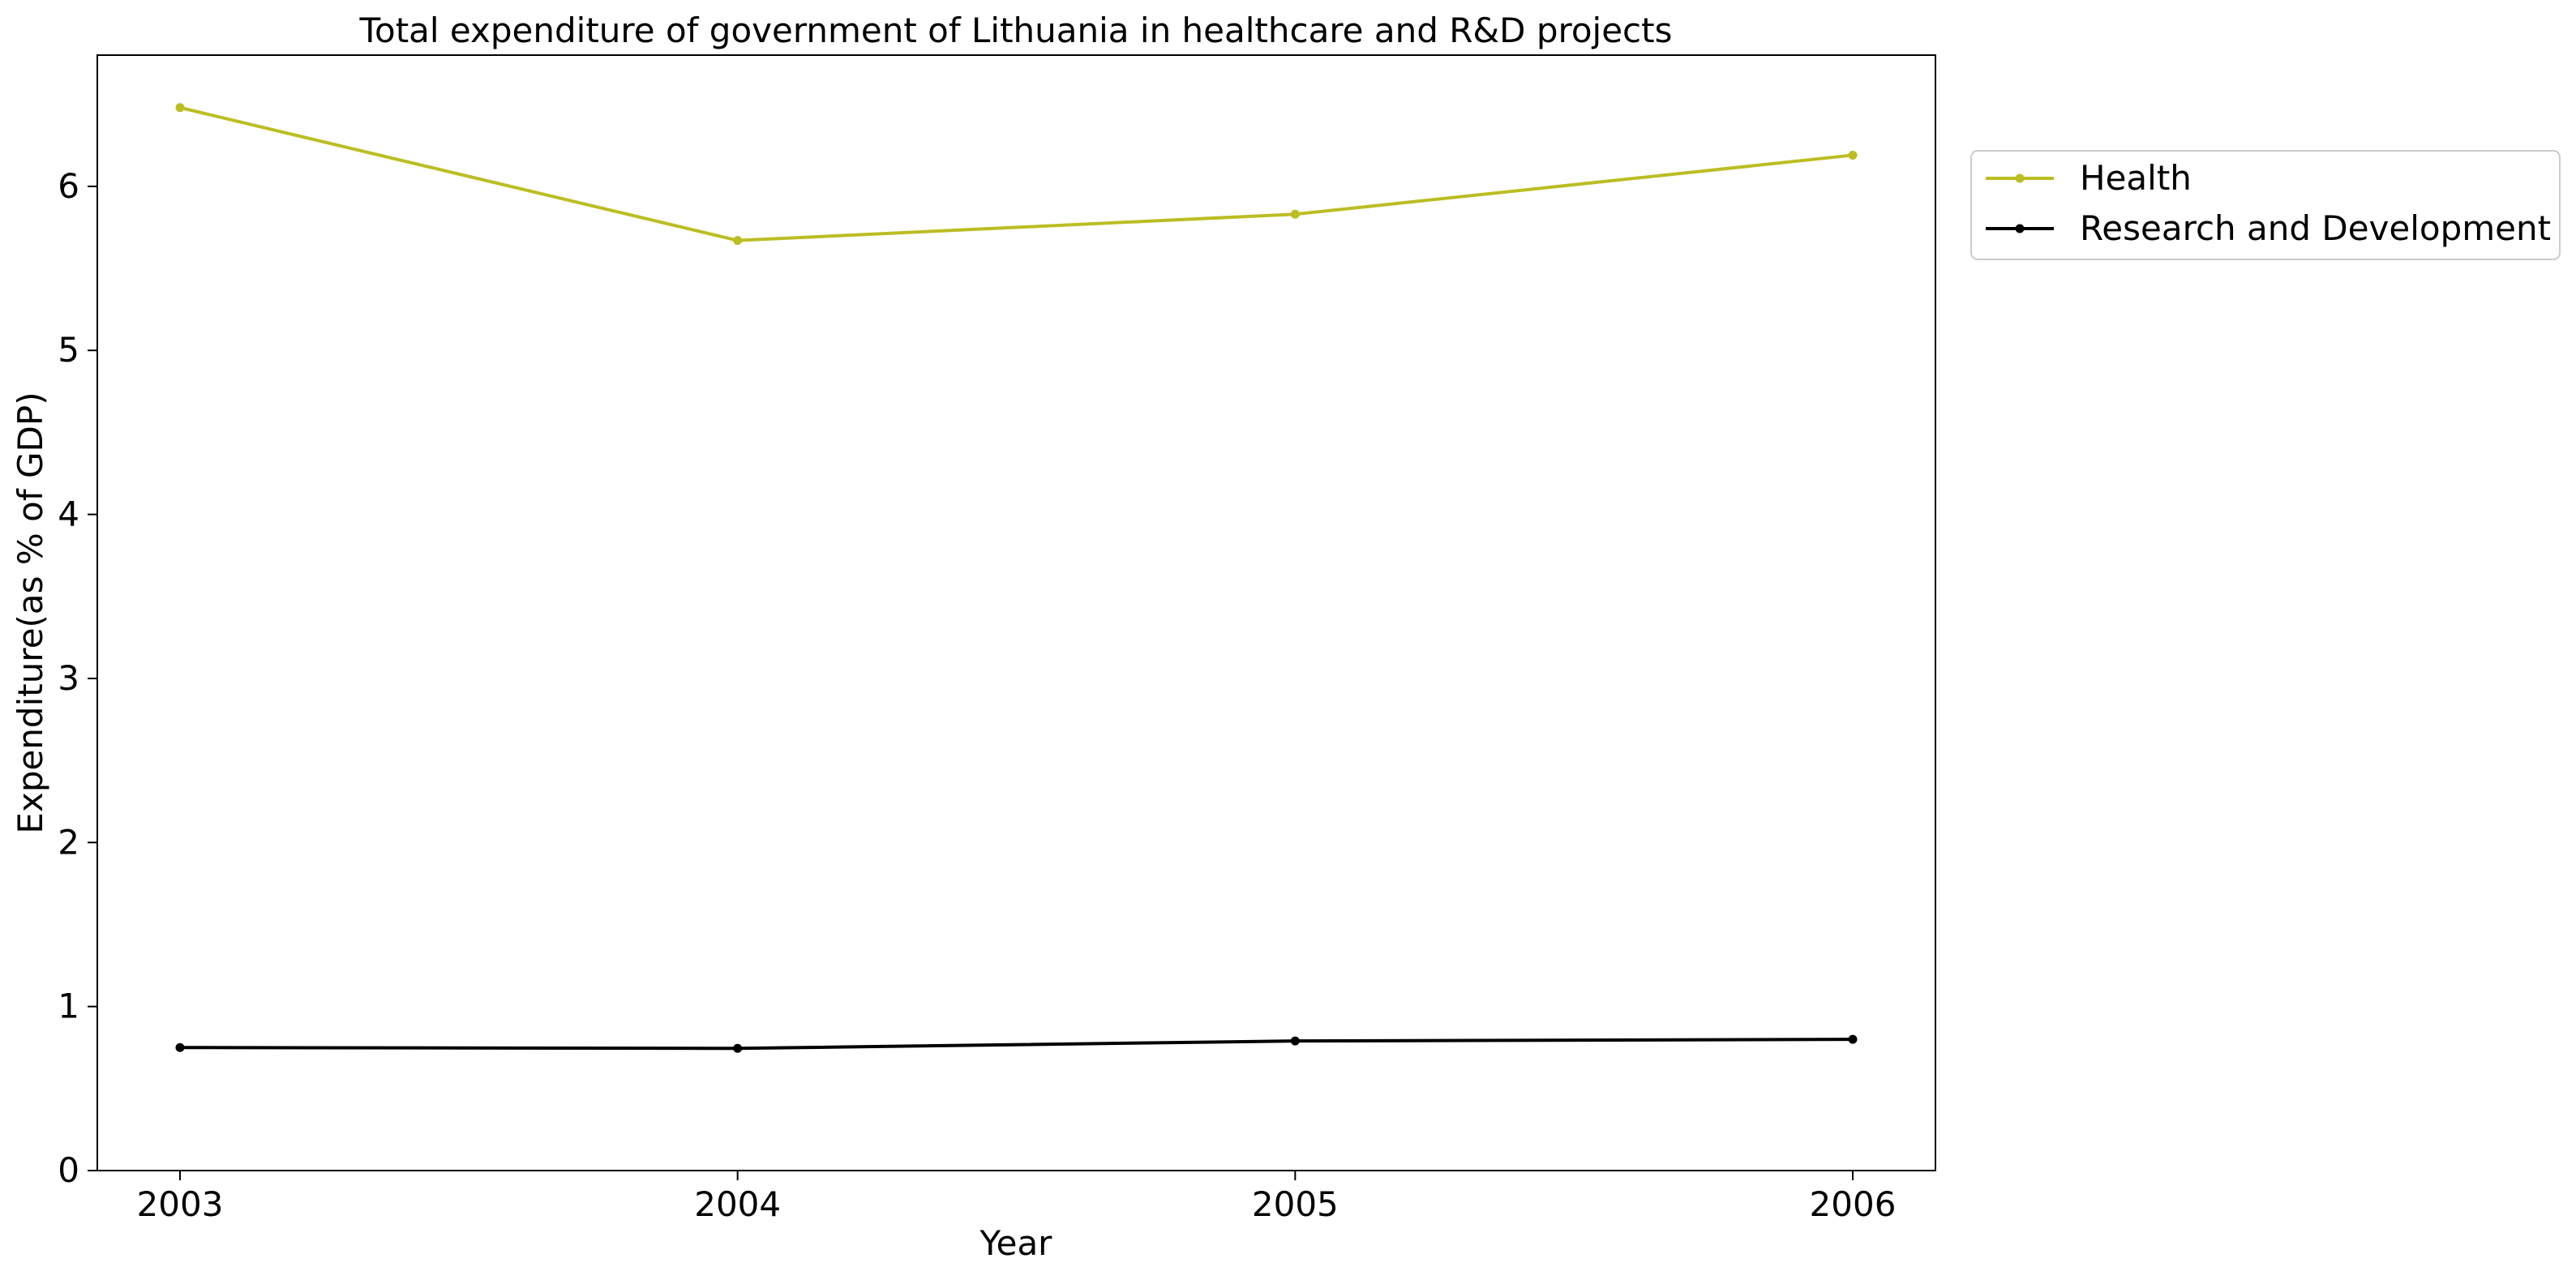 The image size is (2576, 1280). Describe the element at coordinates (68, 1170) in the screenshot. I see `y-tick-label: 0` at that location.